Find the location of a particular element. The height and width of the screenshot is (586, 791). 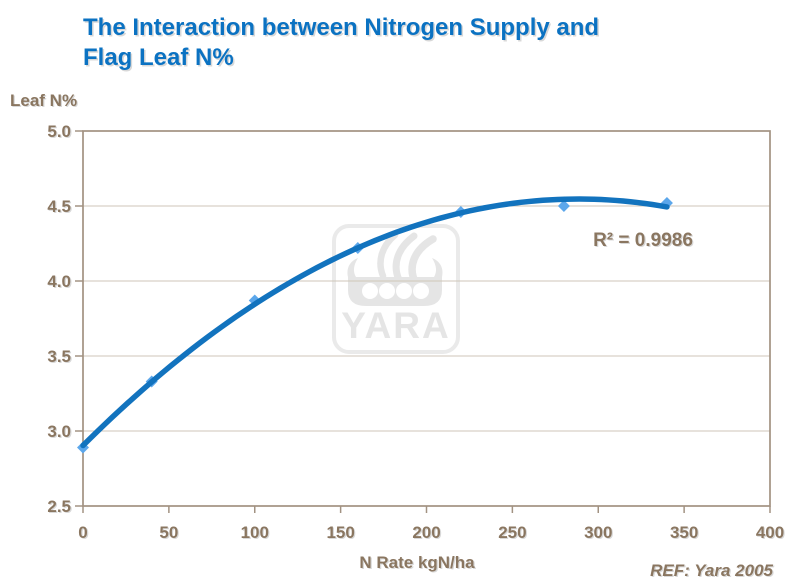

data-point-marker is located at coordinates (563, 206).